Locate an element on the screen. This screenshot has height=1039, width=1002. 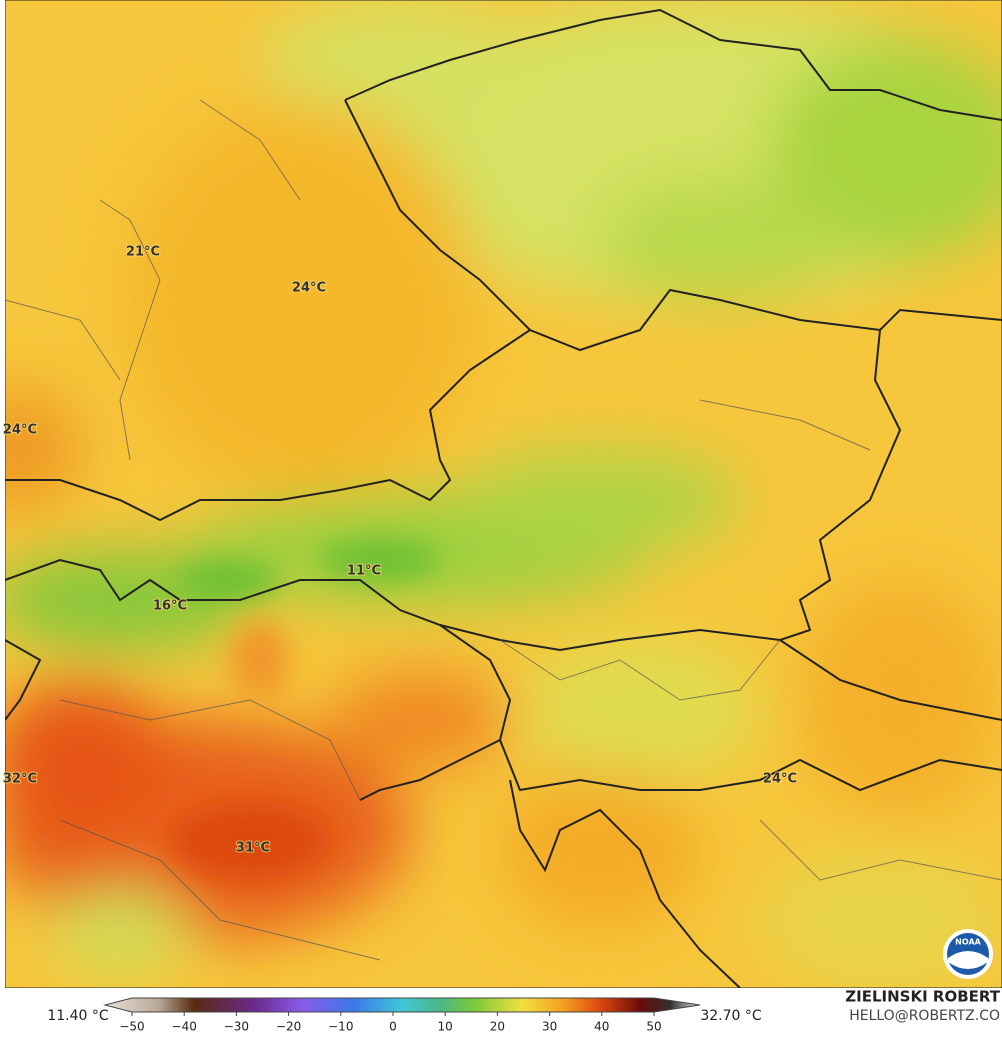
temperature-label: 16°C is located at coordinates (170, 606).